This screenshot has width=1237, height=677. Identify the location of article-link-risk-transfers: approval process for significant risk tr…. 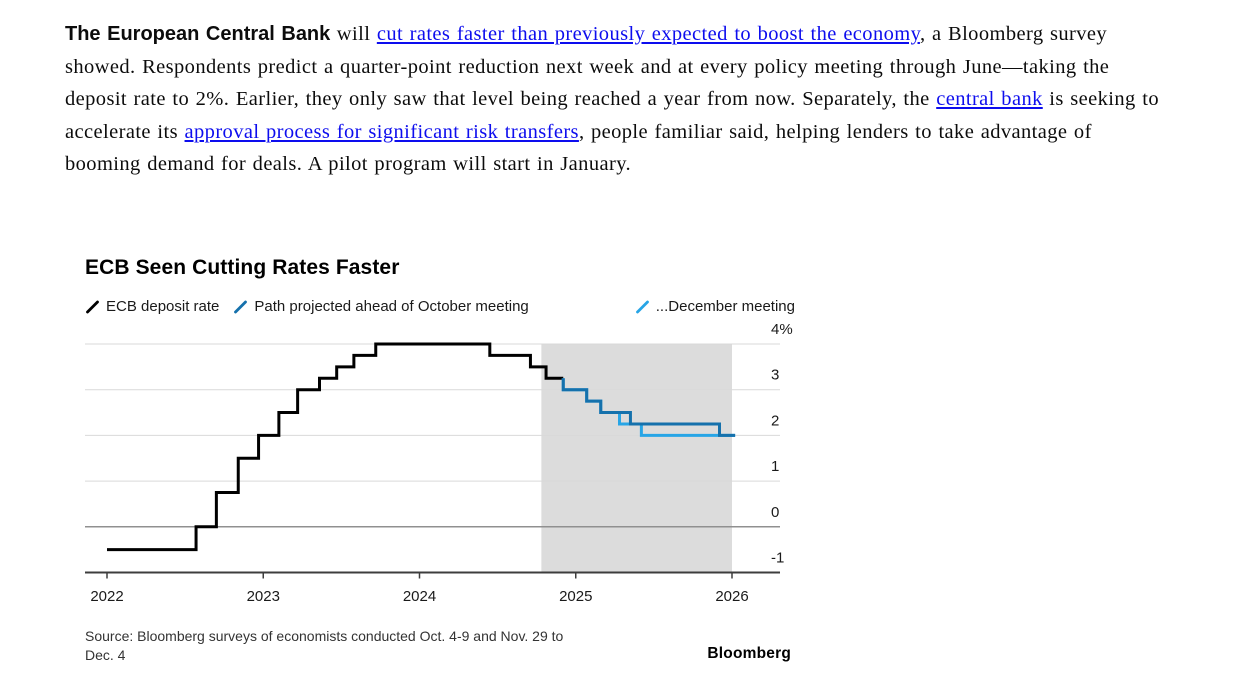
(381, 131).